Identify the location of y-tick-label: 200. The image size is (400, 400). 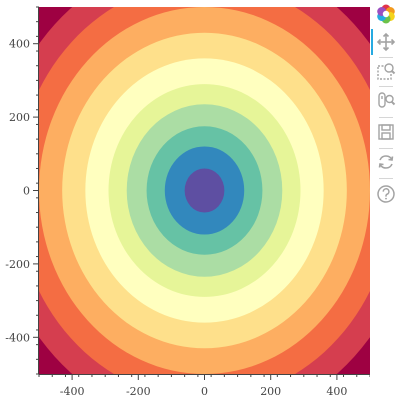
(19, 117).